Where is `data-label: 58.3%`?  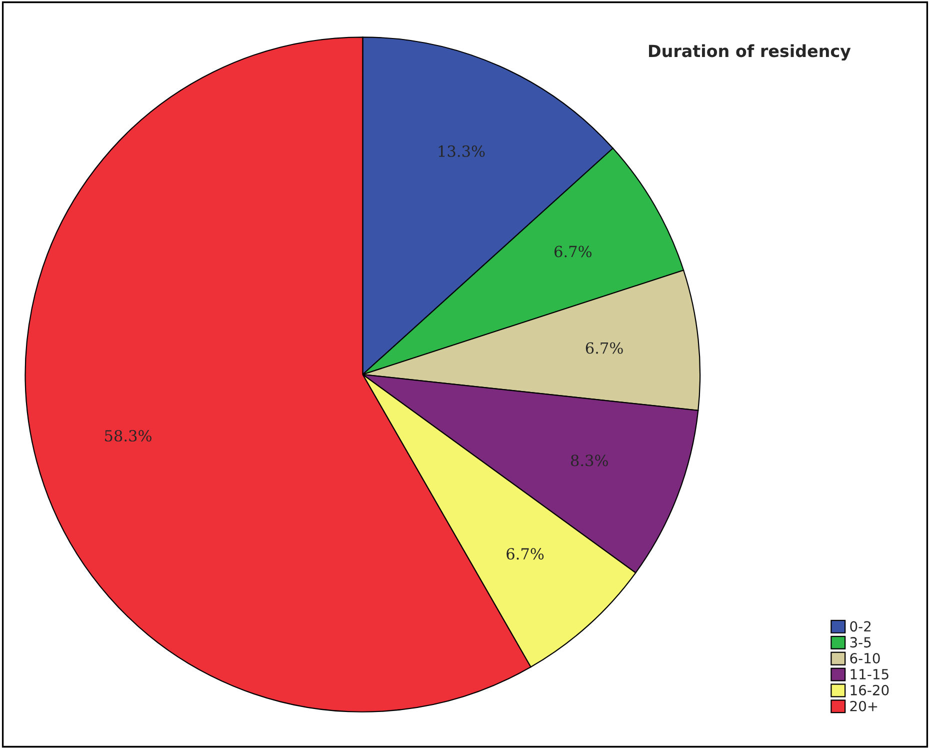
data-label: 58.3% is located at coordinates (128, 436).